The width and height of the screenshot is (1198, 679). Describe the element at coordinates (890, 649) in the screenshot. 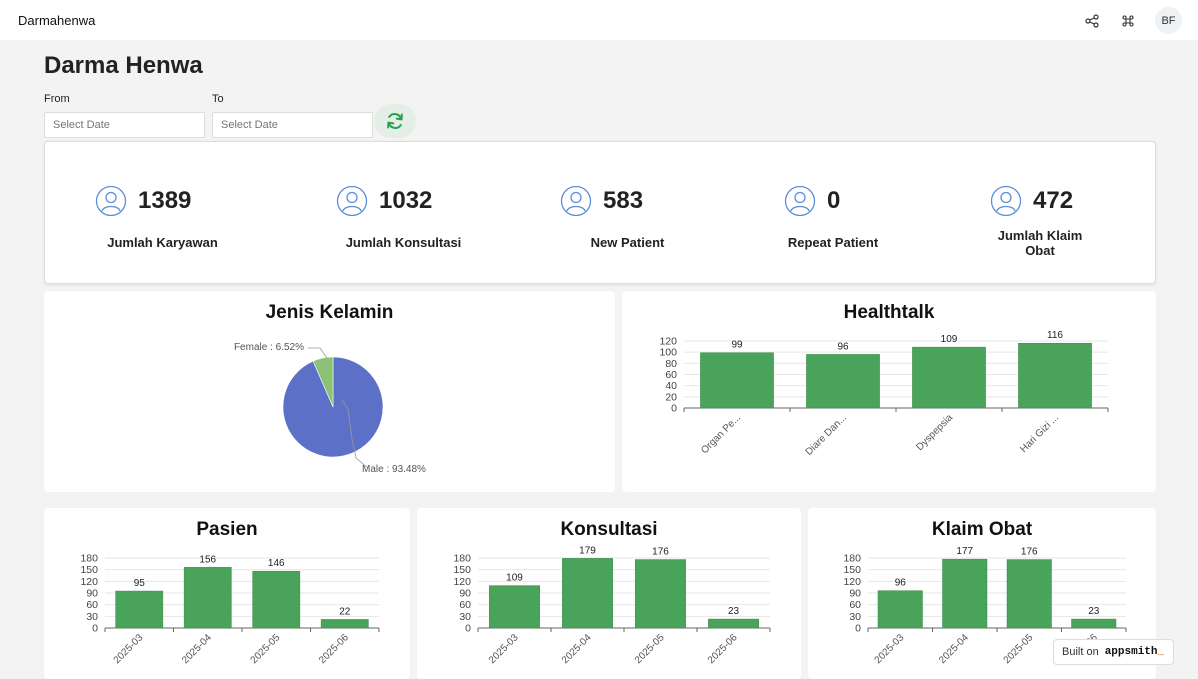

I see `x-tick-label: 2025-03` at that location.